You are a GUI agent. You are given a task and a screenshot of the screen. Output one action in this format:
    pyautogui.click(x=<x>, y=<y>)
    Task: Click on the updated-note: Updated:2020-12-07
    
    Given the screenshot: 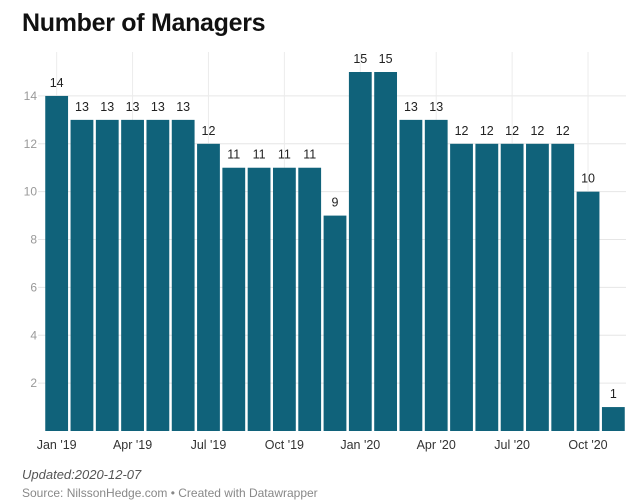 What is the action you would take?
    pyautogui.click(x=82, y=474)
    